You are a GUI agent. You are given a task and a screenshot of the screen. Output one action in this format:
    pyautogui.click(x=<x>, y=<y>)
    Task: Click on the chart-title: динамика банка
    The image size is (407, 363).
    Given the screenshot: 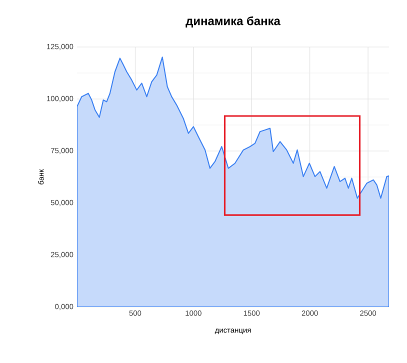 What is the action you would take?
    pyautogui.click(x=233, y=22)
    